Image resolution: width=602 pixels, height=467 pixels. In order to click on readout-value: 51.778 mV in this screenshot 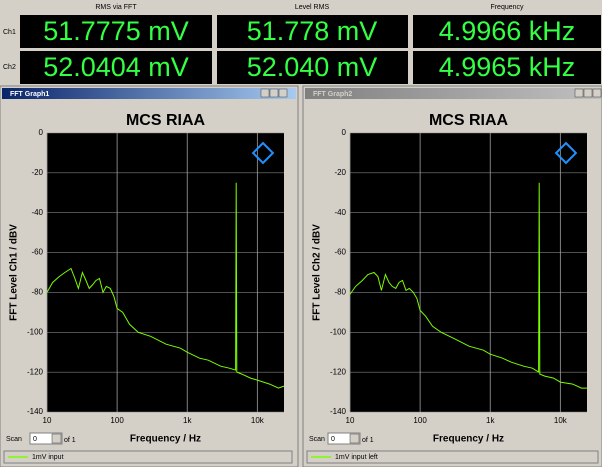, I will do `click(312, 31)`.